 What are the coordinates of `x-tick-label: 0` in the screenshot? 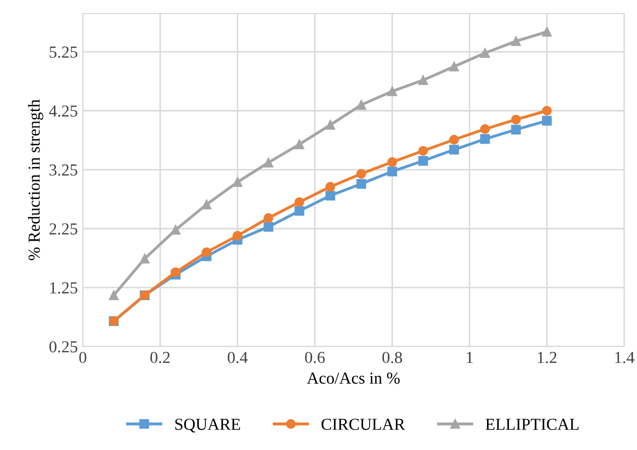 It's located at (82, 358).